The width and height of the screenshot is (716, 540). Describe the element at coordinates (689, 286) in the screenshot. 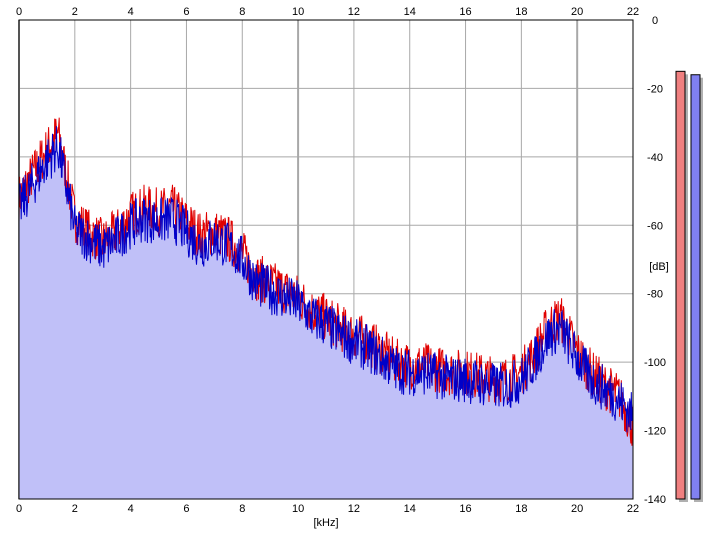

I see `level-meters` at that location.